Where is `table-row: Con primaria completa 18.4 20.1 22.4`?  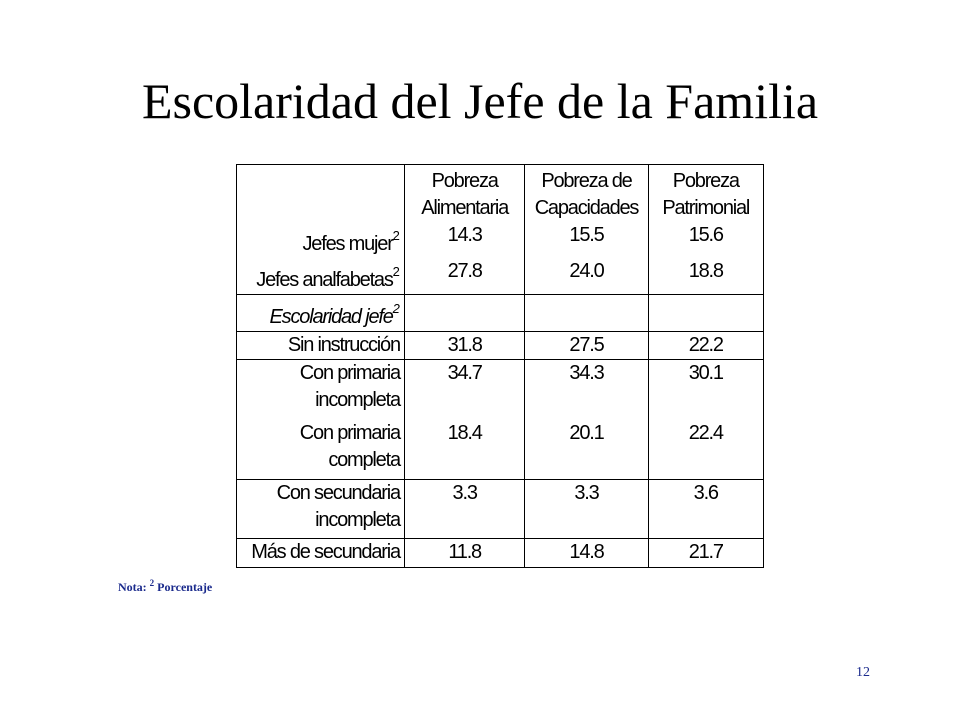 table-row: Con primaria completa 18.4 20.1 22.4 is located at coordinates (500, 449).